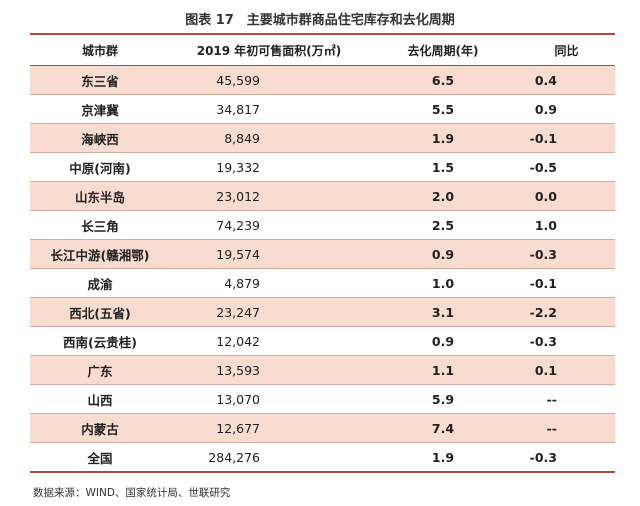 This screenshot has width=640, height=506. Describe the element at coordinates (566, 167) in the screenshot. I see `table-cell: -0.5` at that location.